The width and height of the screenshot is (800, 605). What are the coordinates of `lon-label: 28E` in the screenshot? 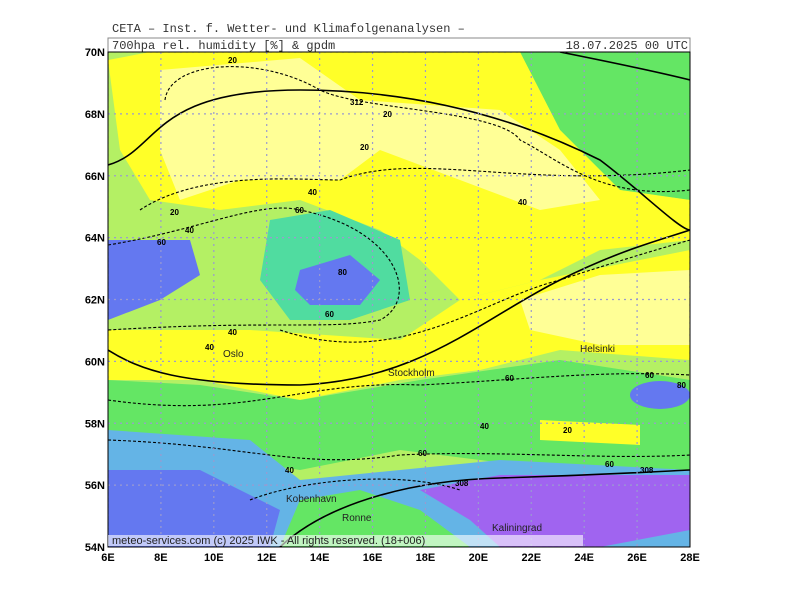 It's located at (690, 558).